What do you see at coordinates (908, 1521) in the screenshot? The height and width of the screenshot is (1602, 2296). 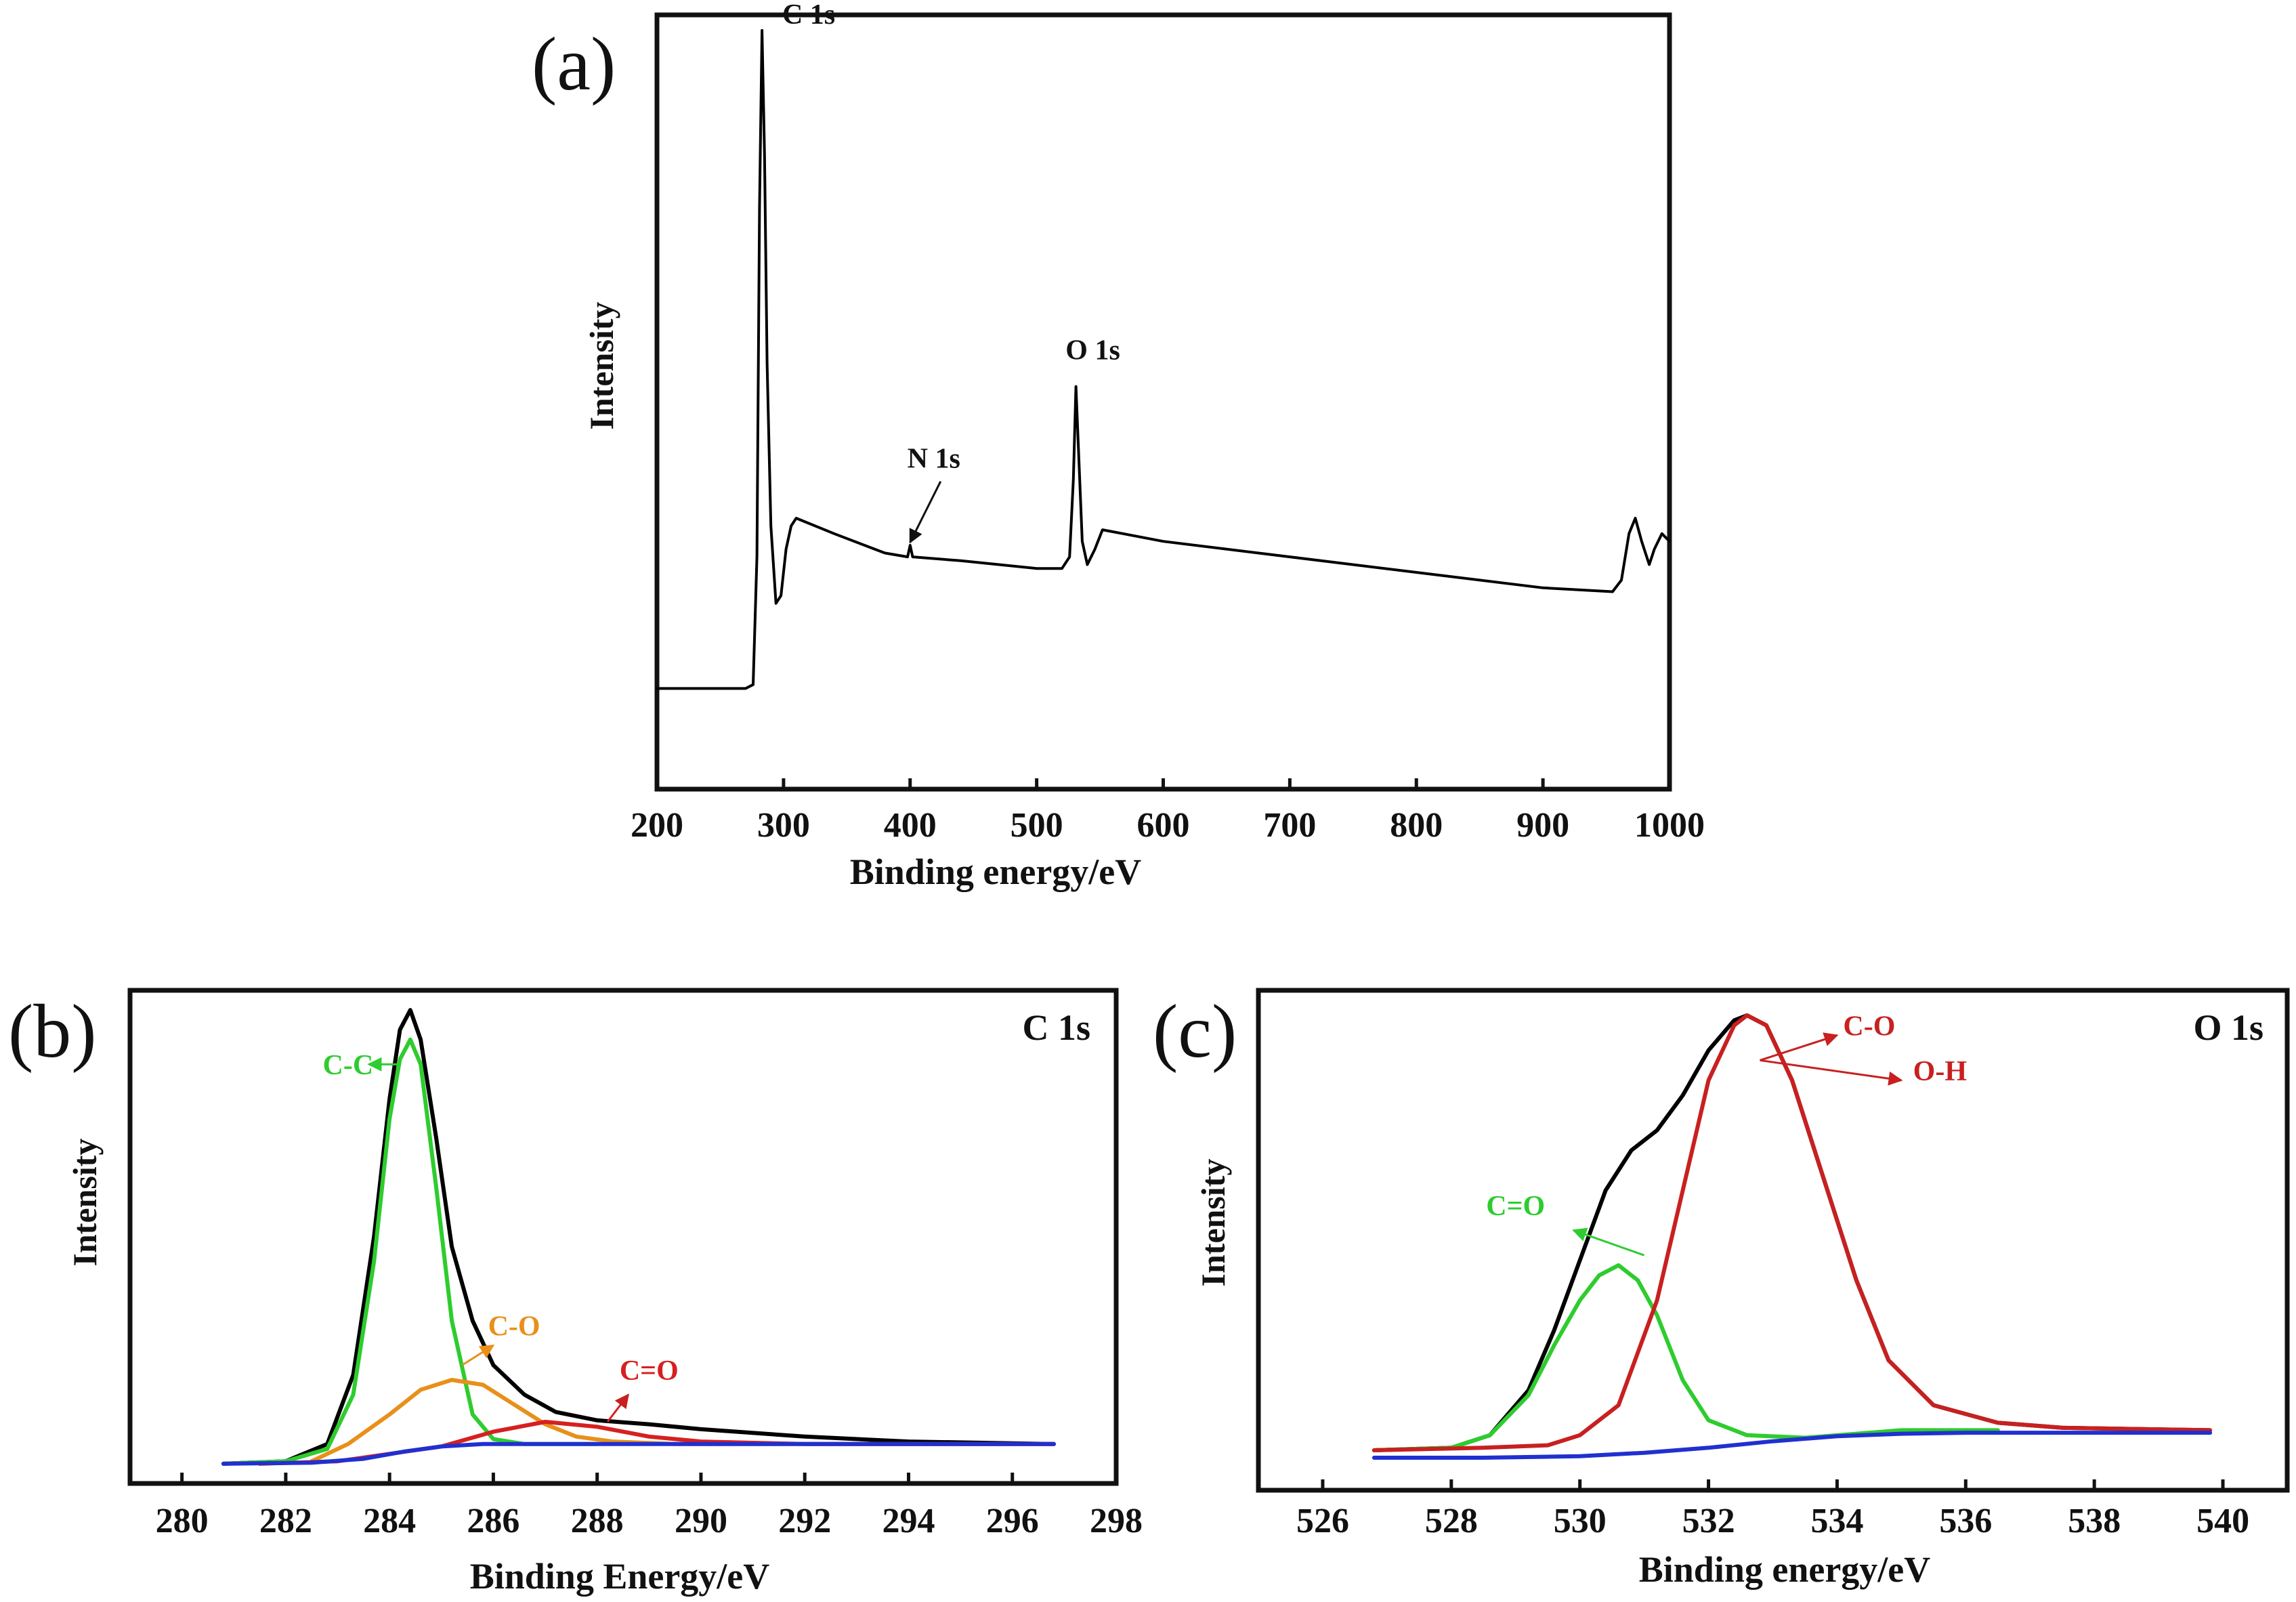 I see `x-tick-label: 294` at bounding box center [908, 1521].